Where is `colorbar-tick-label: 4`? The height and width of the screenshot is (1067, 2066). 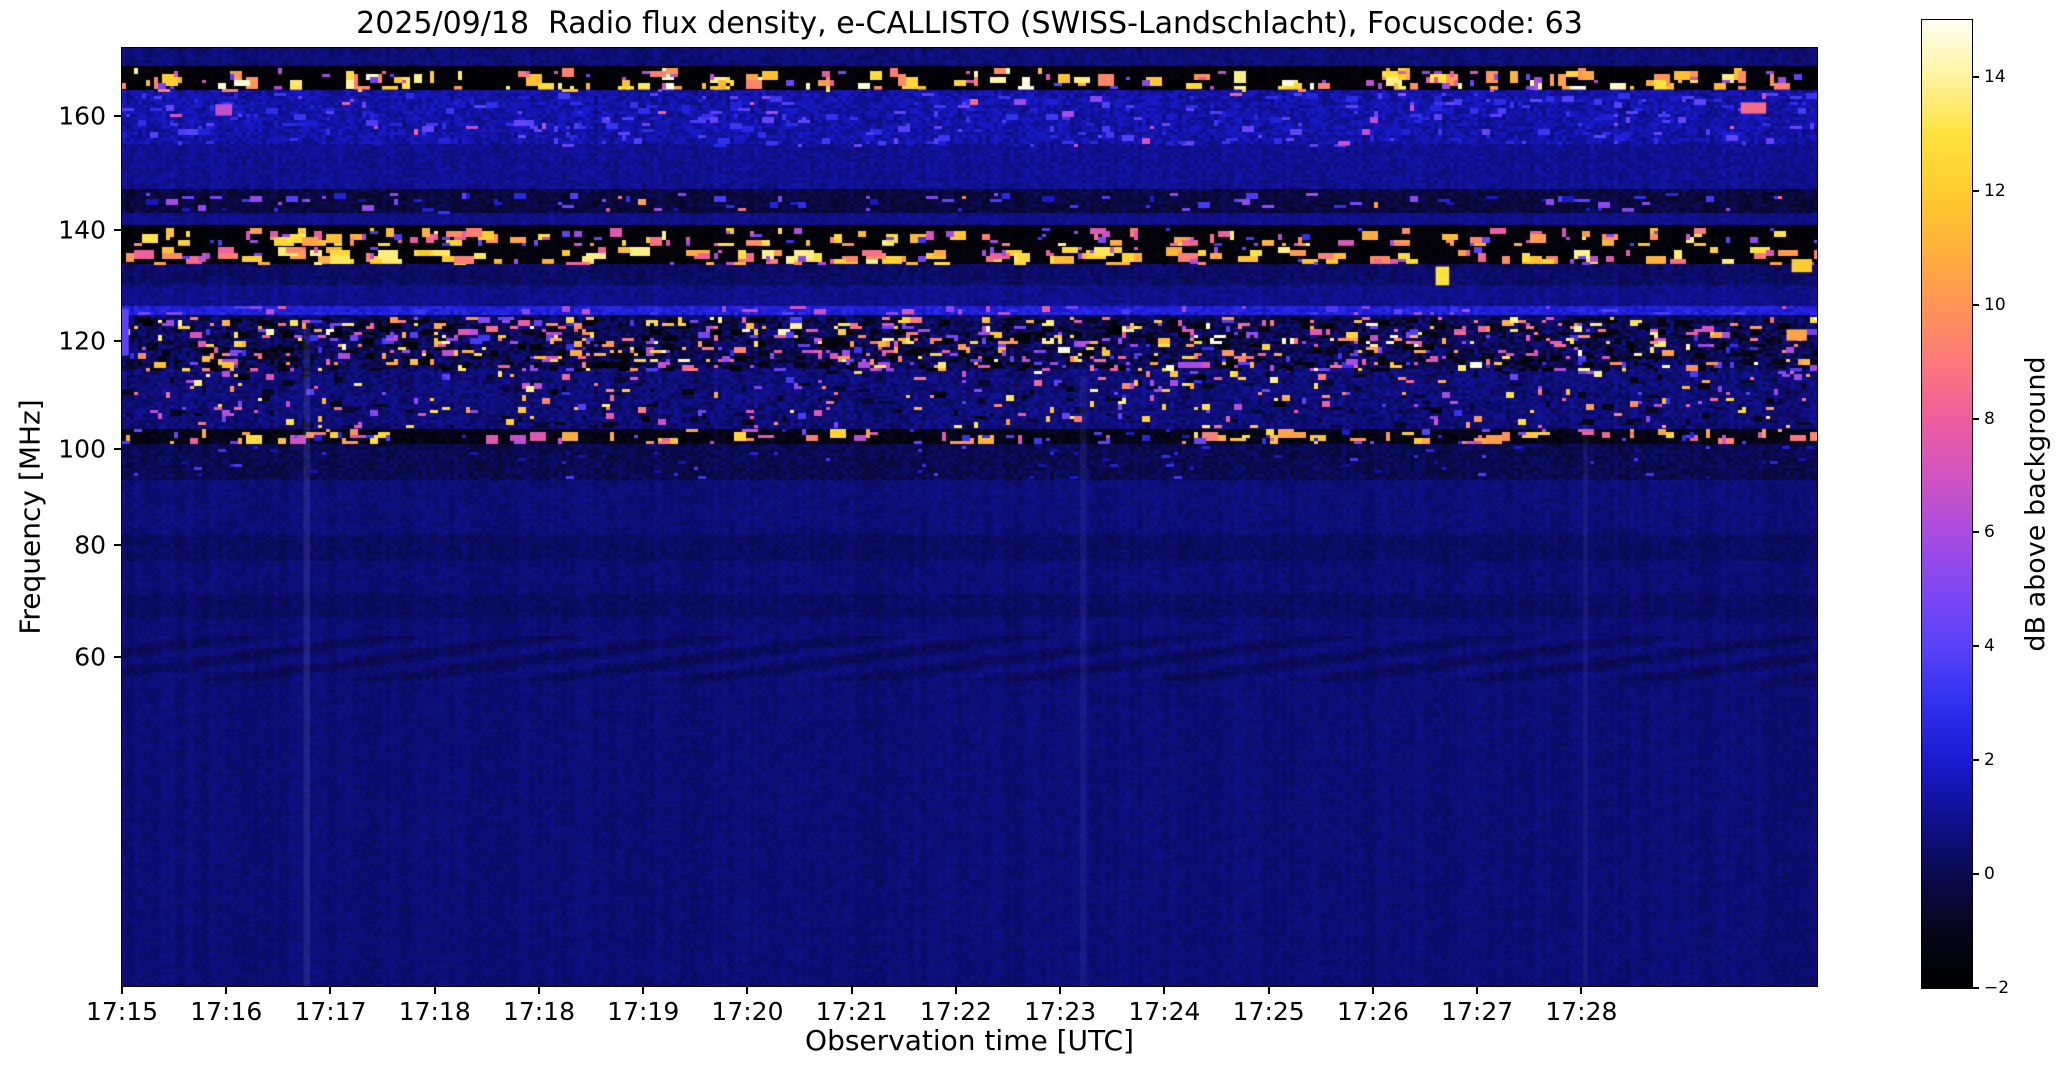 colorbar-tick-label: 4 is located at coordinates (1989, 646).